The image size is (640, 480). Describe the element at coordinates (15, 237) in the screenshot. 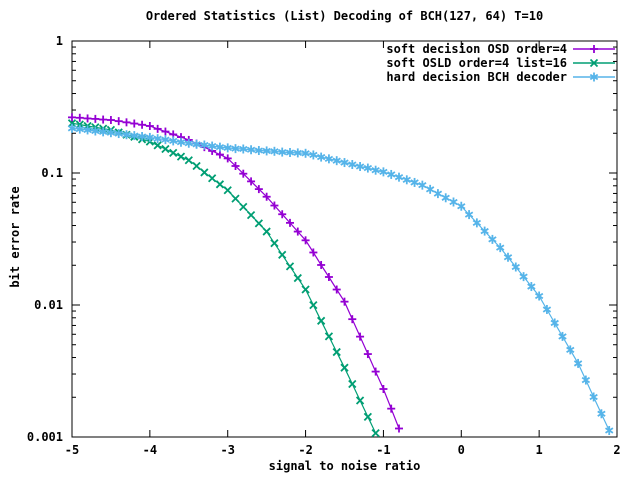

I see `y-axis-label: bit error rate` at that location.